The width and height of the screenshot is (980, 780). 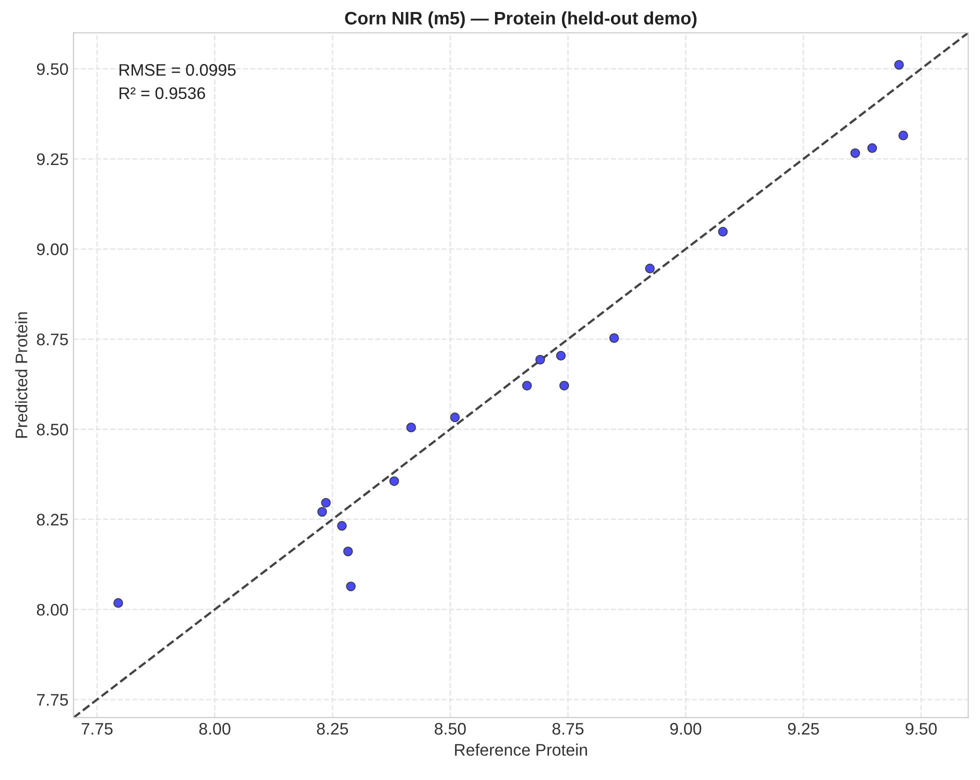 What do you see at coordinates (52, 430) in the screenshot?
I see `y-tick-label: 8.50` at bounding box center [52, 430].